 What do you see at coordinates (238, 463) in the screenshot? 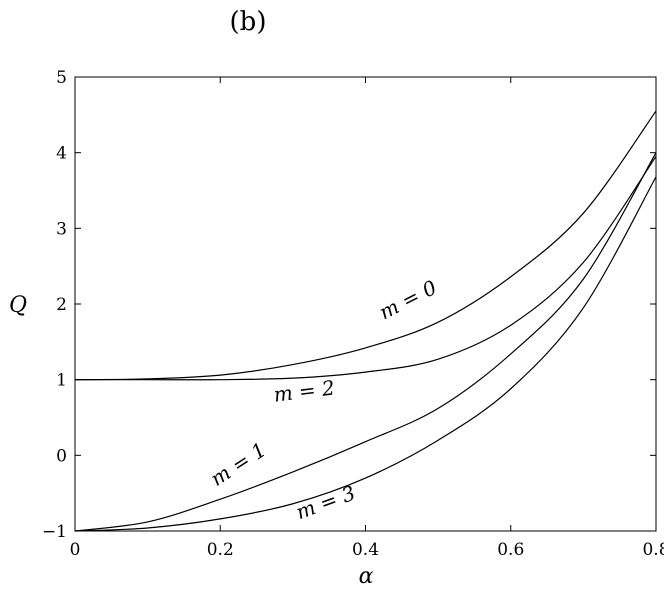
I see `curve-label-m1: m = 1` at bounding box center [238, 463].